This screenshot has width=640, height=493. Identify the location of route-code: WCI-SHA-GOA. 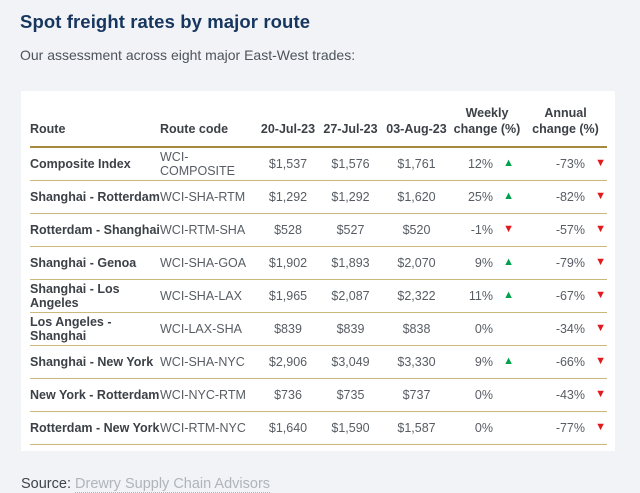
(203, 262).